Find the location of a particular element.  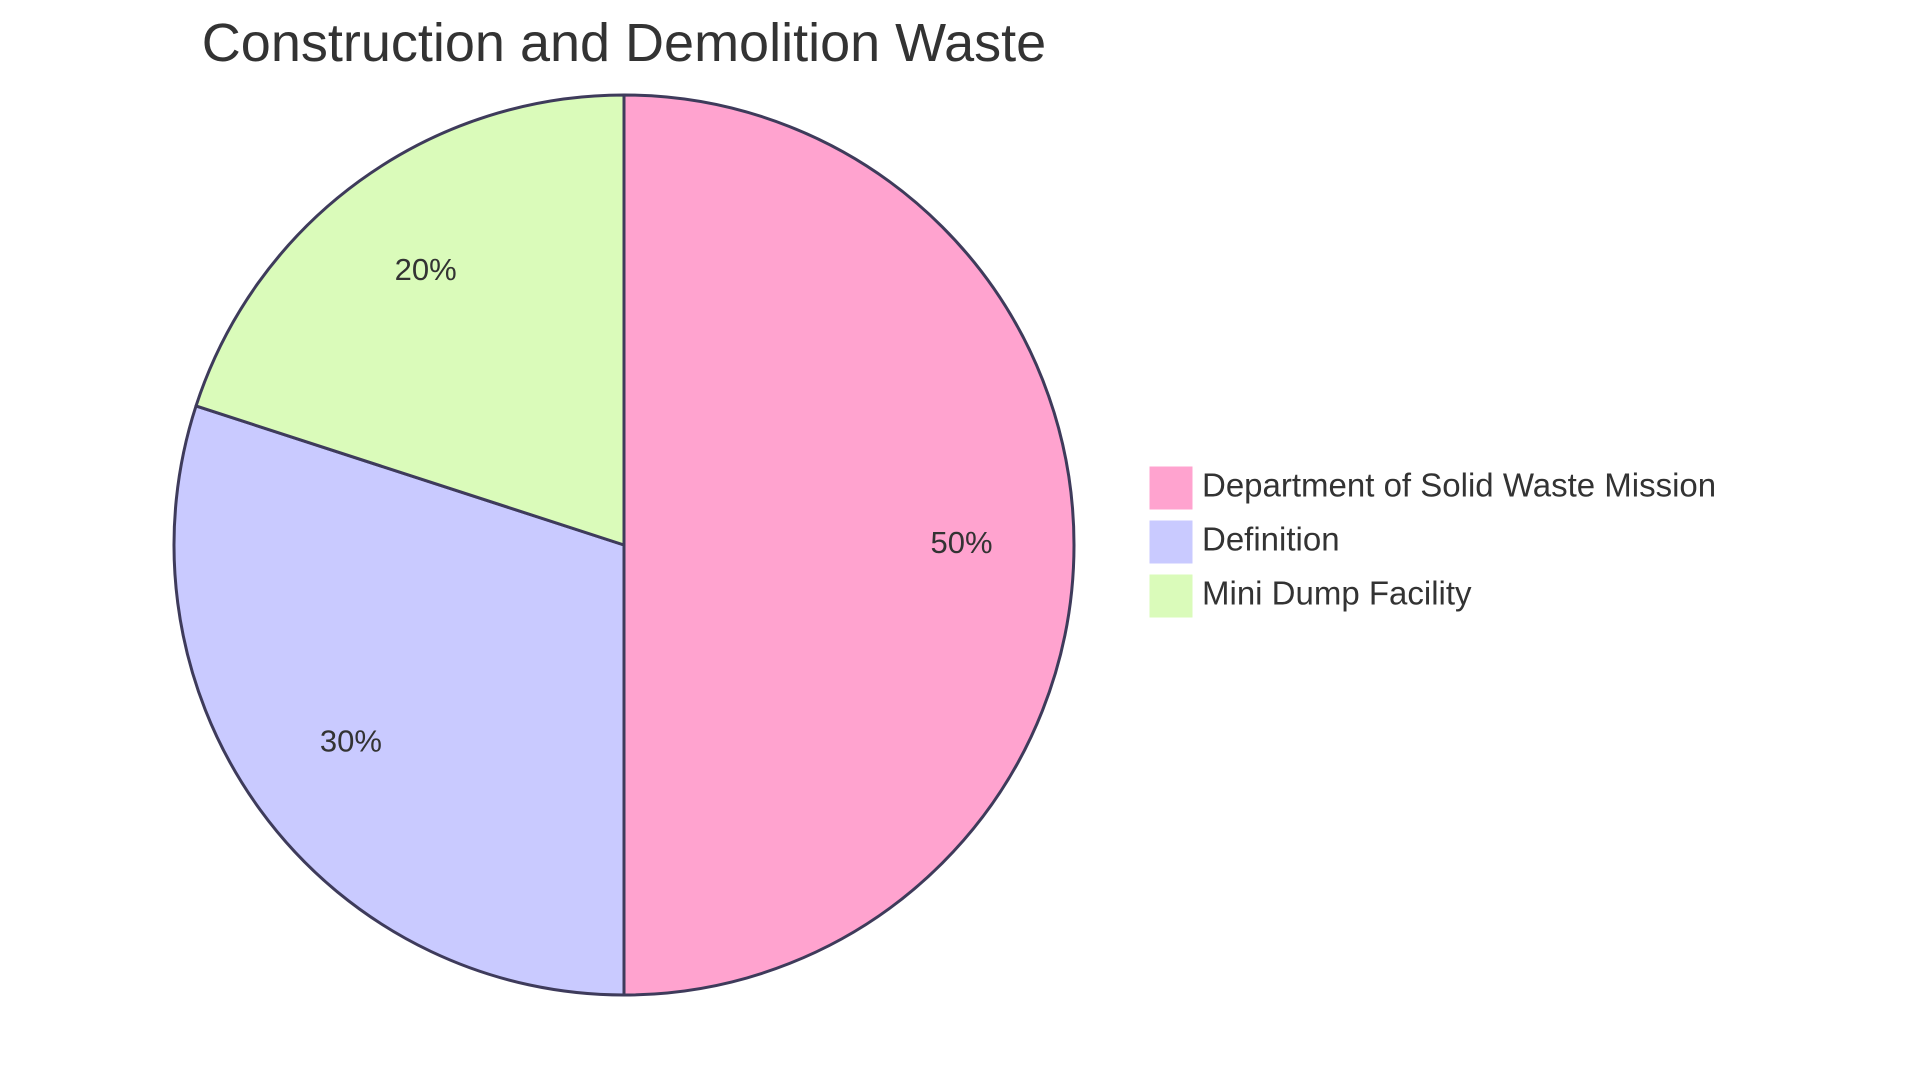

legend-swatch-department-of-solid-waste-mission is located at coordinates (1171, 488).